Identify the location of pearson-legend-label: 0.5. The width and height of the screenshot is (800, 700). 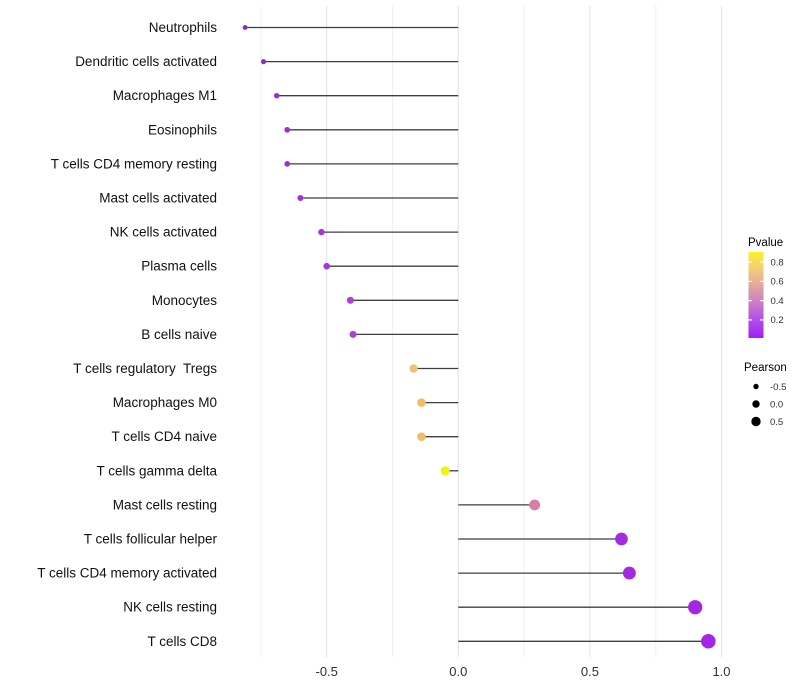
(776, 422).